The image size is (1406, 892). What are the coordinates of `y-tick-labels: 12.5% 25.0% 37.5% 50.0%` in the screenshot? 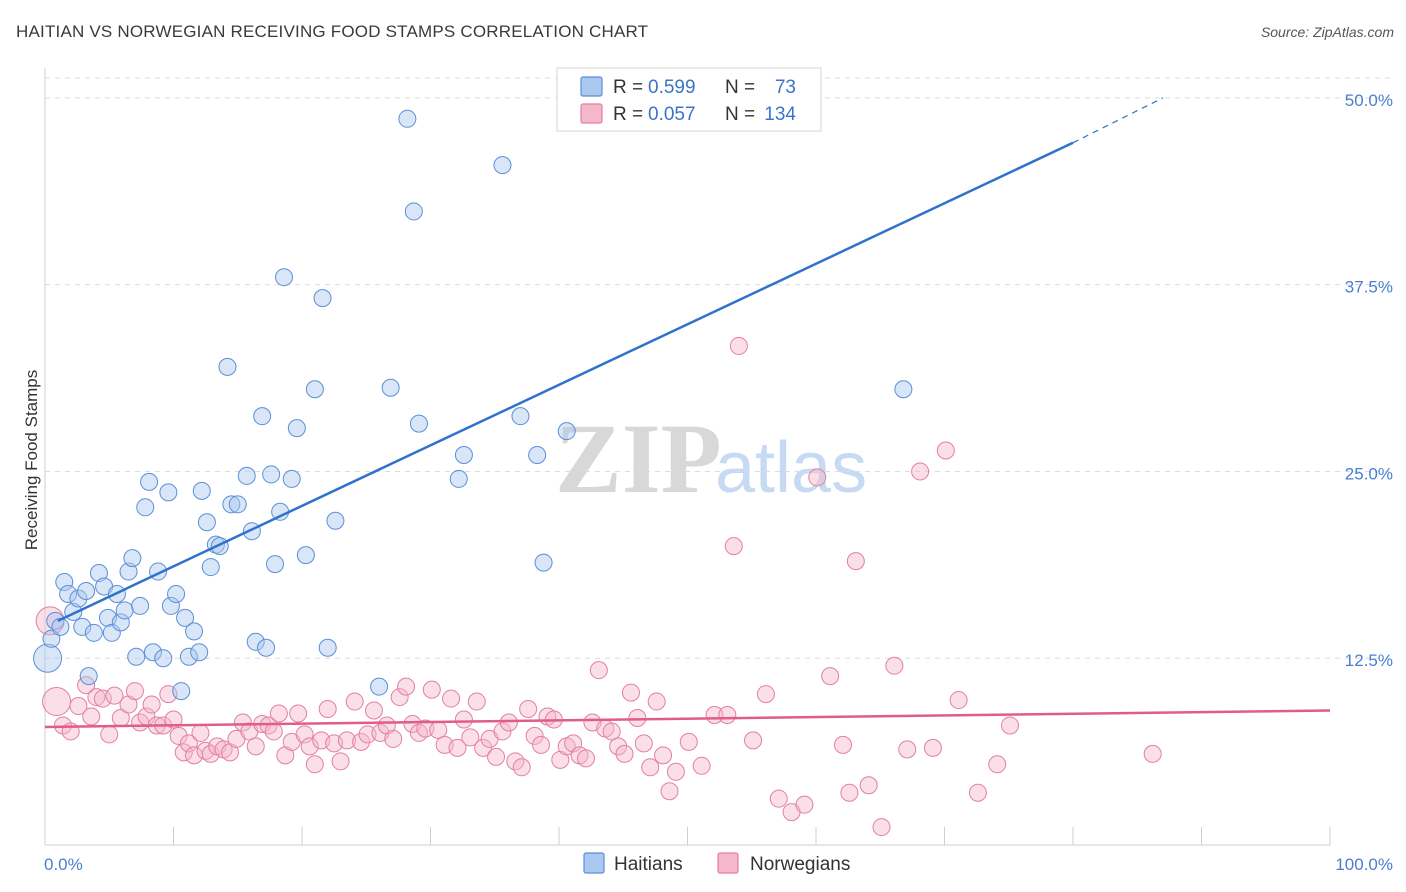 It's located at (1369, 380).